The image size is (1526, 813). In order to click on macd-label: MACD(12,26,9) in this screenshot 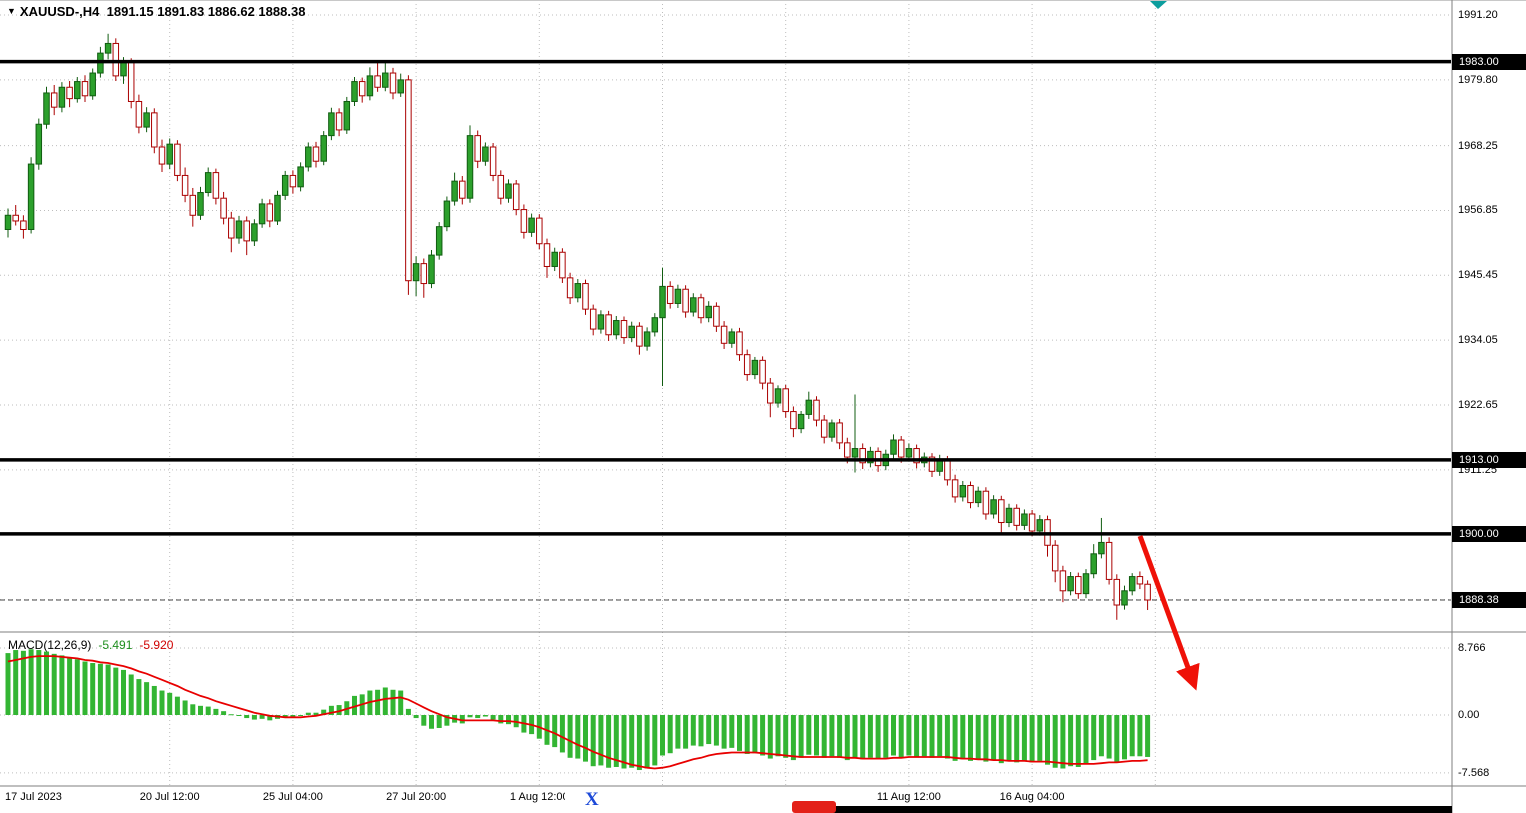, I will do `click(50, 645)`.